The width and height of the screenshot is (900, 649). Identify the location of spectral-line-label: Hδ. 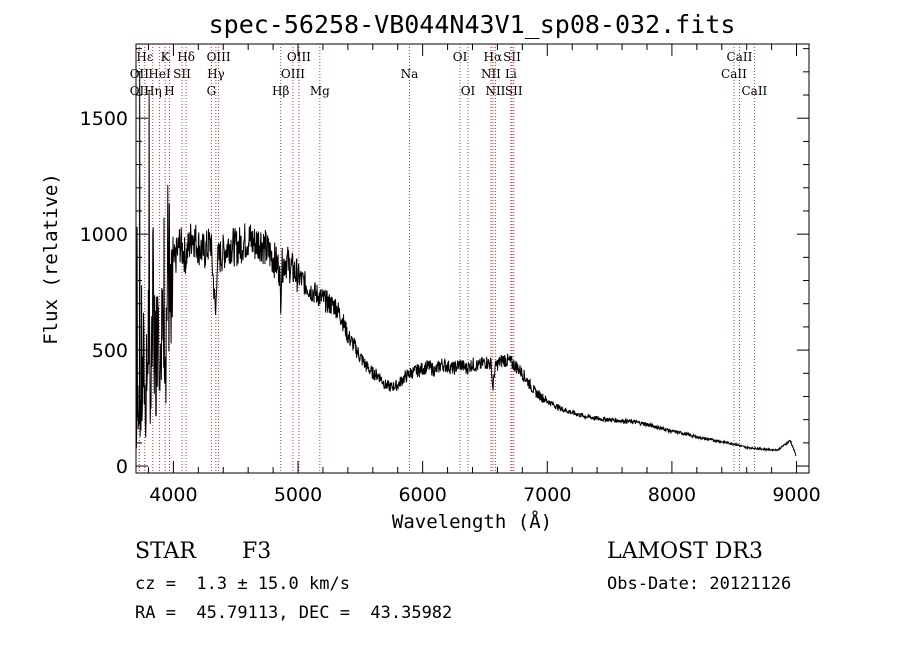
(186, 57).